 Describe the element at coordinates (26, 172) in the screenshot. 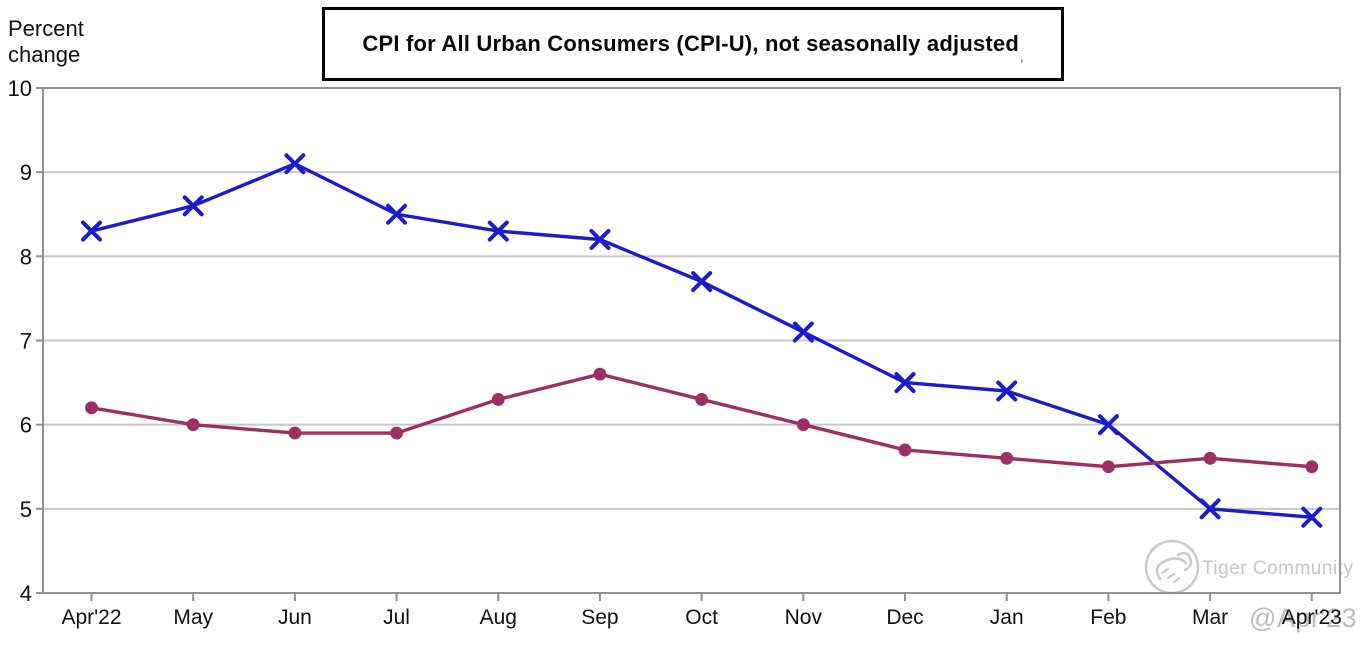

I see `y-tick-label: 9` at that location.